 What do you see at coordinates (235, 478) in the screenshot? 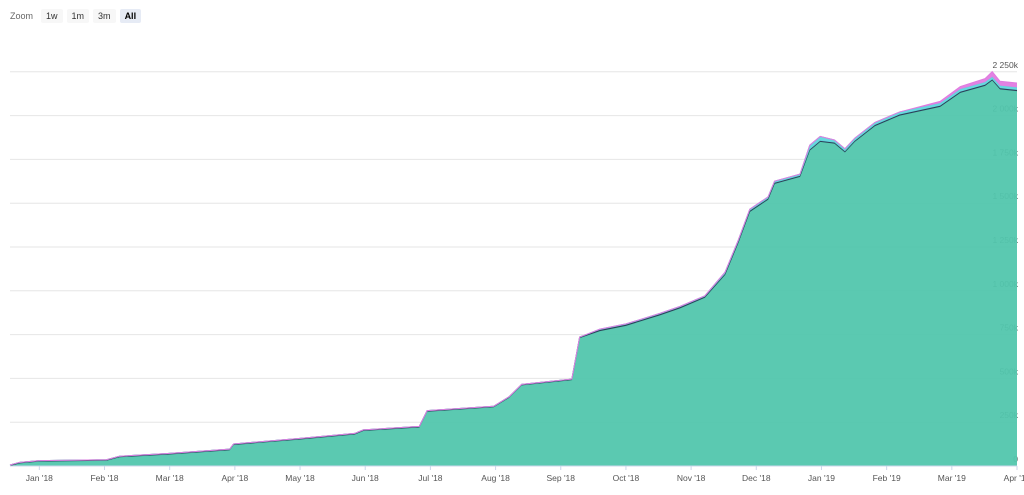
I see `x-tick-label: Apr '18` at bounding box center [235, 478].